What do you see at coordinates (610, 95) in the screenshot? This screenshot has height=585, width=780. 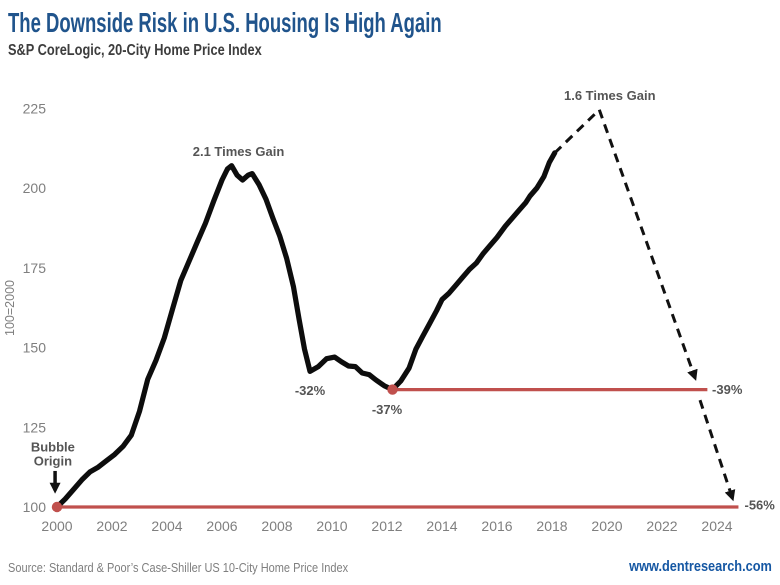 I see `annotation-label: 1.6 Times Gain` at bounding box center [610, 95].